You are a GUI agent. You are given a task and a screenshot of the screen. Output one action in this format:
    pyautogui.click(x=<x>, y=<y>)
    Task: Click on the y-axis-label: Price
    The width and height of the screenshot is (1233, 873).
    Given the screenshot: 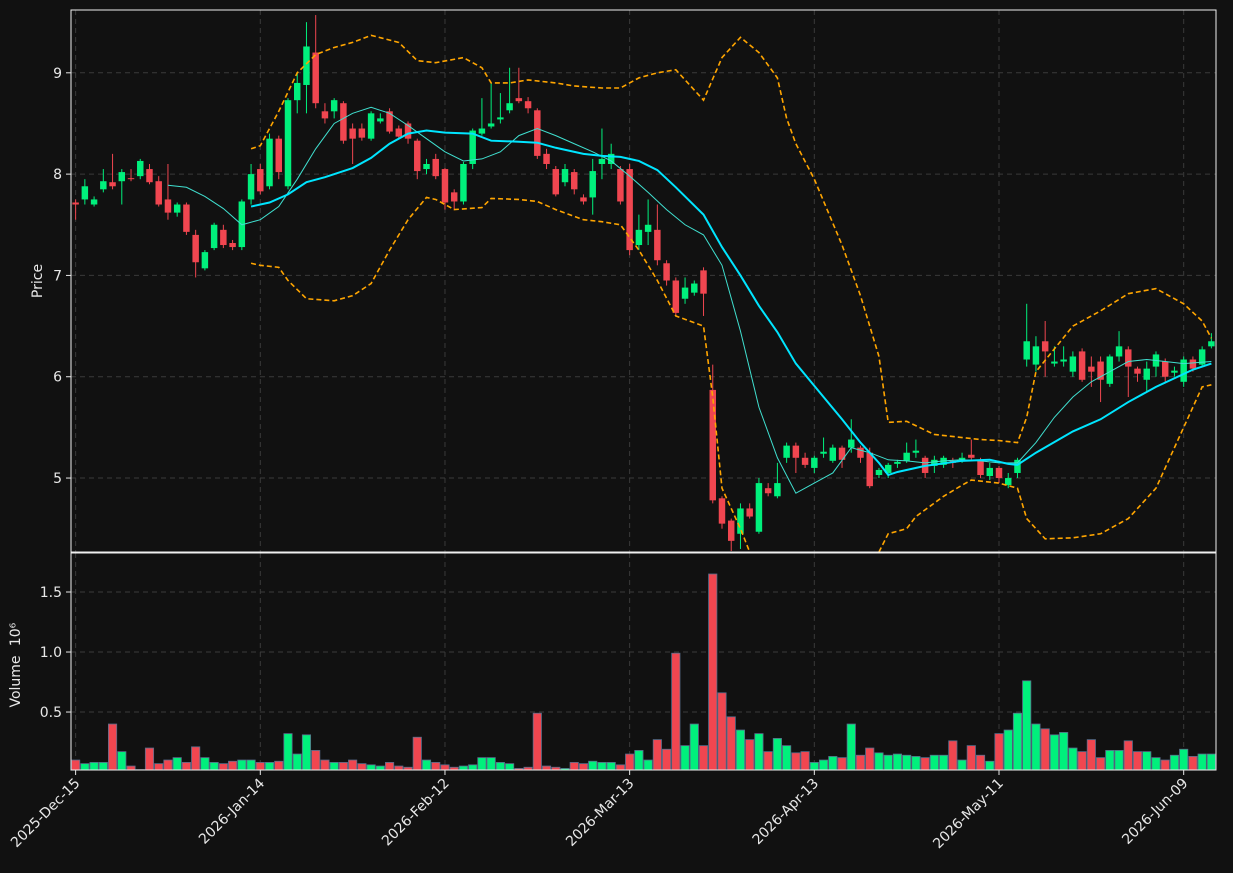 What is the action you would take?
    pyautogui.click(x=38, y=281)
    